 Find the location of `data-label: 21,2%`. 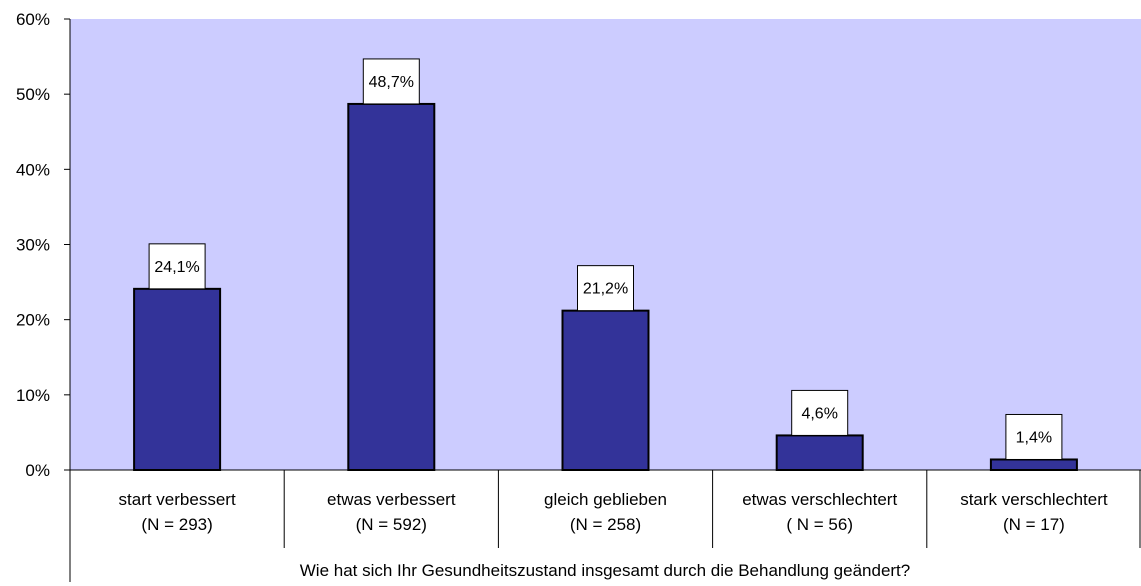

data-label: 21,2% is located at coordinates (605, 289).